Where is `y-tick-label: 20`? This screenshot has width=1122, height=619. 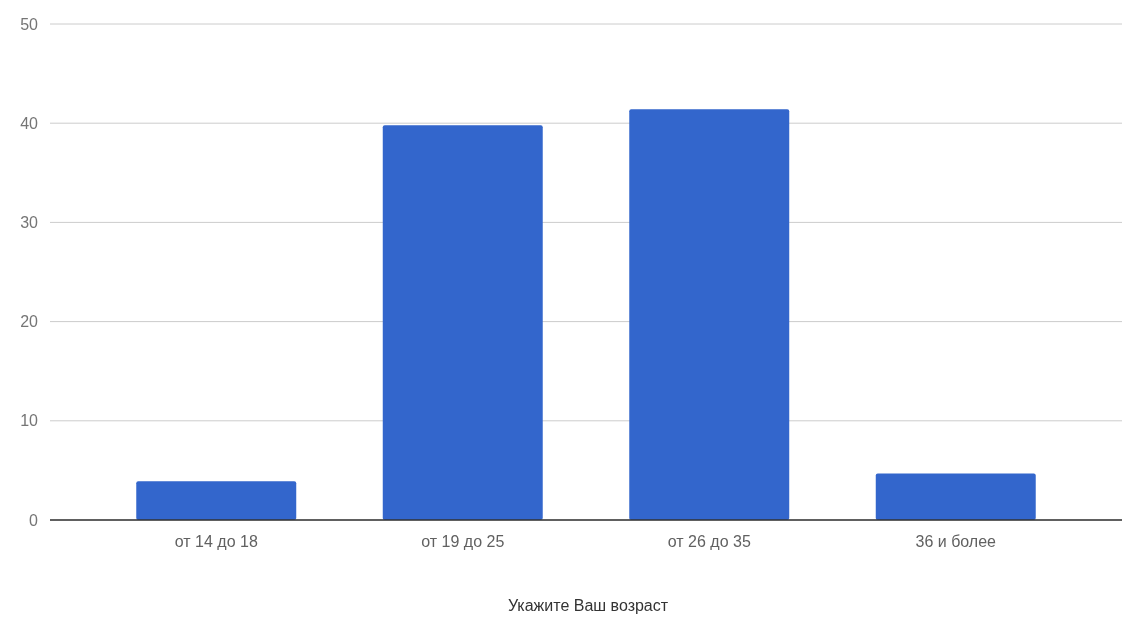 y-tick-label: 20 is located at coordinates (29, 322).